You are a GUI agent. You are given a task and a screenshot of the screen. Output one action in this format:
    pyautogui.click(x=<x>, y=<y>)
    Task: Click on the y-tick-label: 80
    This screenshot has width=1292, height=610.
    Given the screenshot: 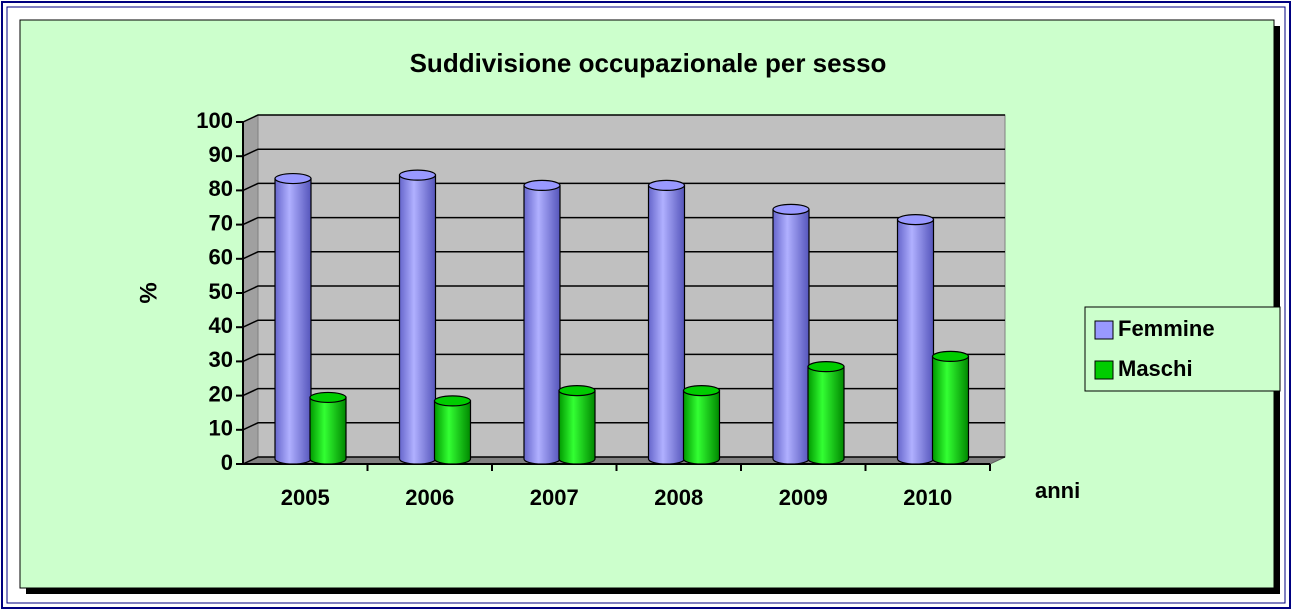 What is the action you would take?
    pyautogui.click(x=221, y=188)
    